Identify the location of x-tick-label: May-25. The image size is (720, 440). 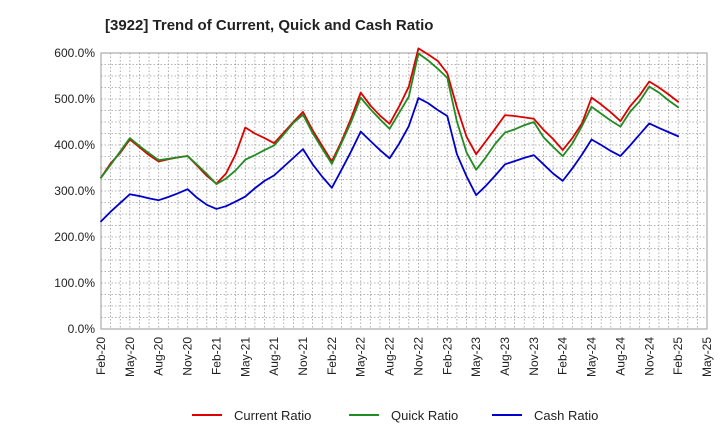
(707, 357).